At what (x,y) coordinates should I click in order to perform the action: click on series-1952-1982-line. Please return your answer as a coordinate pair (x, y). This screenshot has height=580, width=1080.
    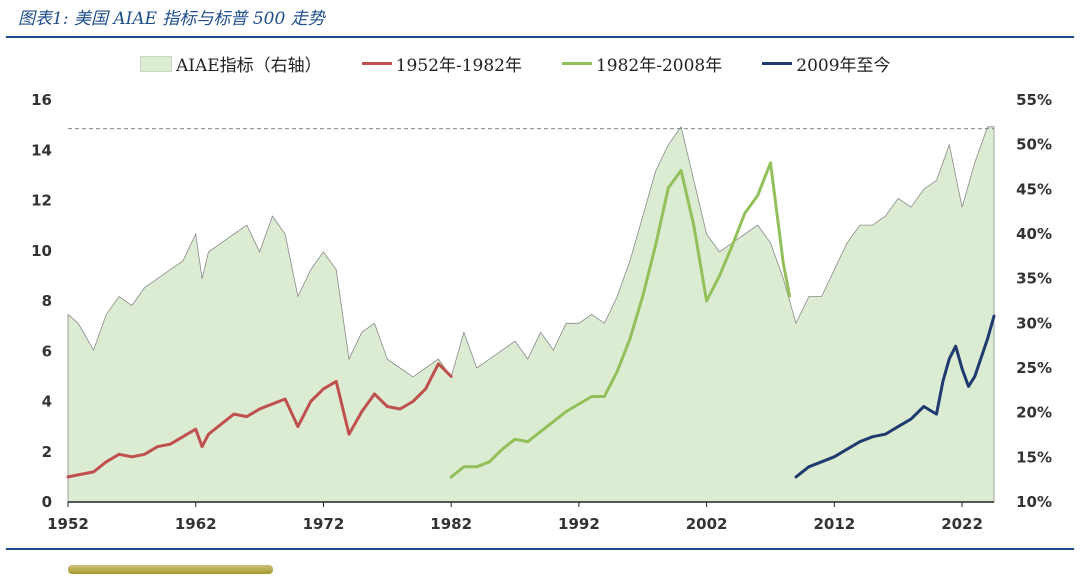
    Looking at the image, I should click on (259, 420).